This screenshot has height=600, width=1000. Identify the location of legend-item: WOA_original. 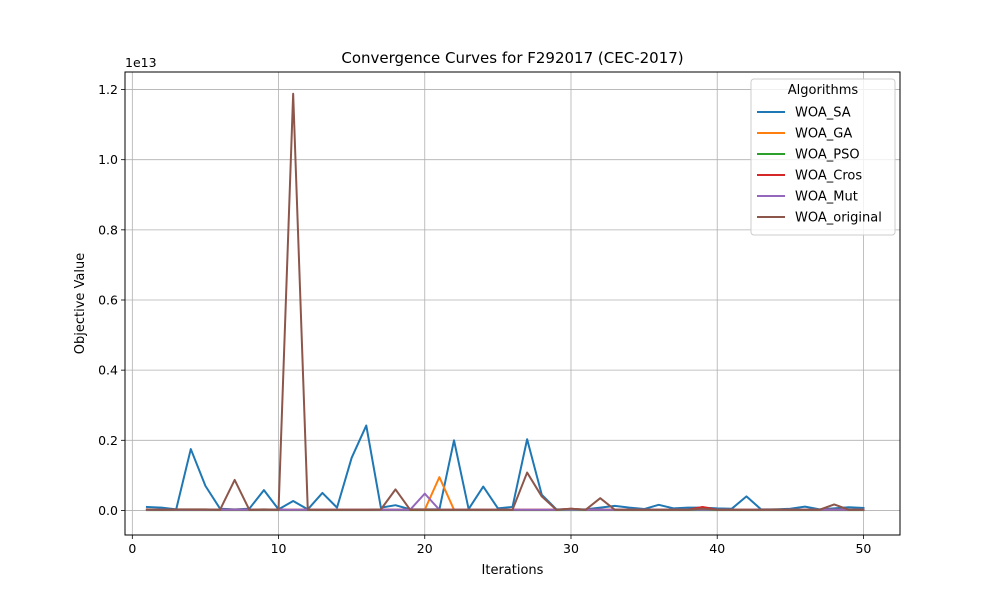
(819, 218).